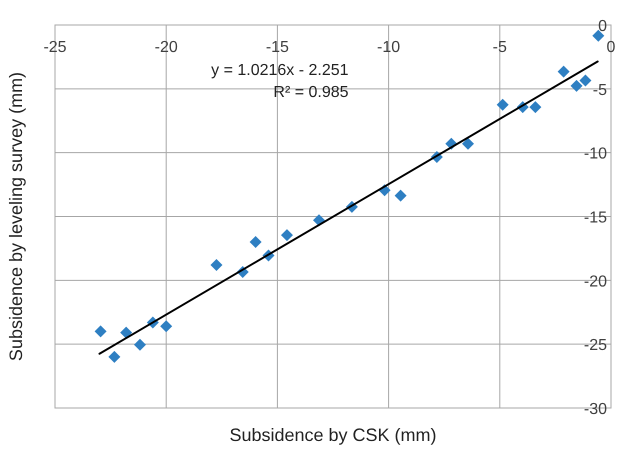 This screenshot has height=457, width=631. What do you see at coordinates (166, 47) in the screenshot?
I see `x-tick-label: -20` at bounding box center [166, 47].